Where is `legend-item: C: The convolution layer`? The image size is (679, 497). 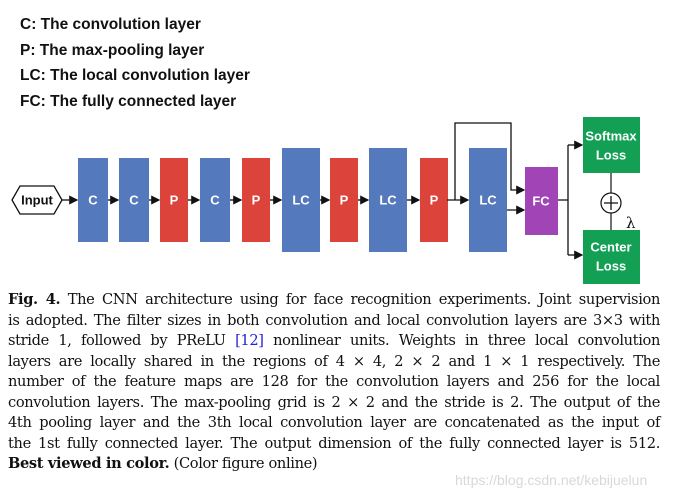 legend-item: C: The convolution layer is located at coordinates (110, 24).